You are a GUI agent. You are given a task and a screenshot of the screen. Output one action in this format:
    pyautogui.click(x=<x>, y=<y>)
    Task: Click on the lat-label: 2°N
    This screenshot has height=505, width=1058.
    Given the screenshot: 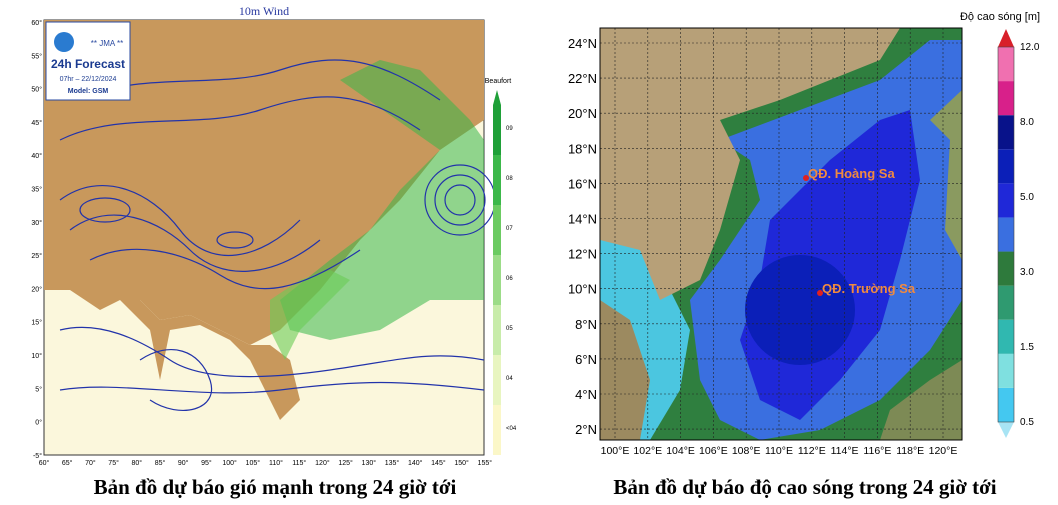 What is the action you would take?
    pyautogui.click(x=586, y=429)
    